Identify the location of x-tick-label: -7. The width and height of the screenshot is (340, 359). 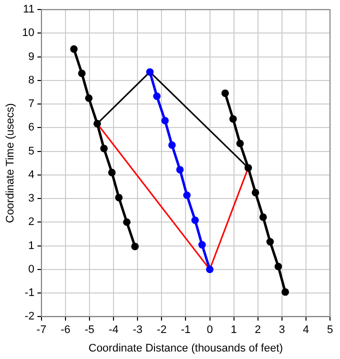
(41, 330).